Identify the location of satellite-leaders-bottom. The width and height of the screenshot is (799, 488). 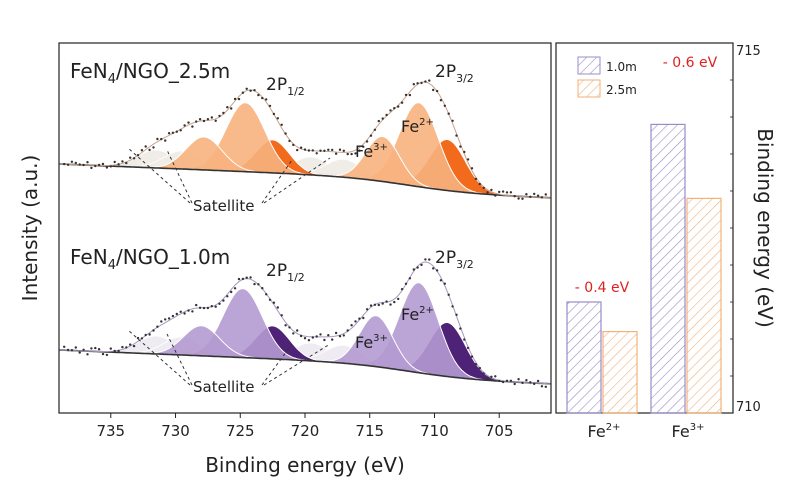
(229, 357).